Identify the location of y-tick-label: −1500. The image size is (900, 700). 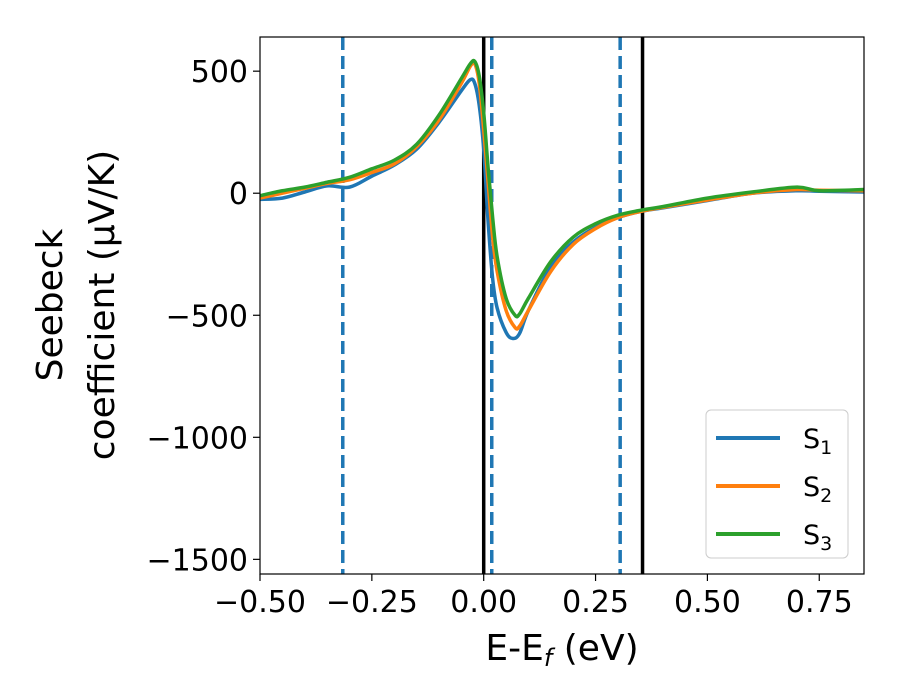
(197, 560).